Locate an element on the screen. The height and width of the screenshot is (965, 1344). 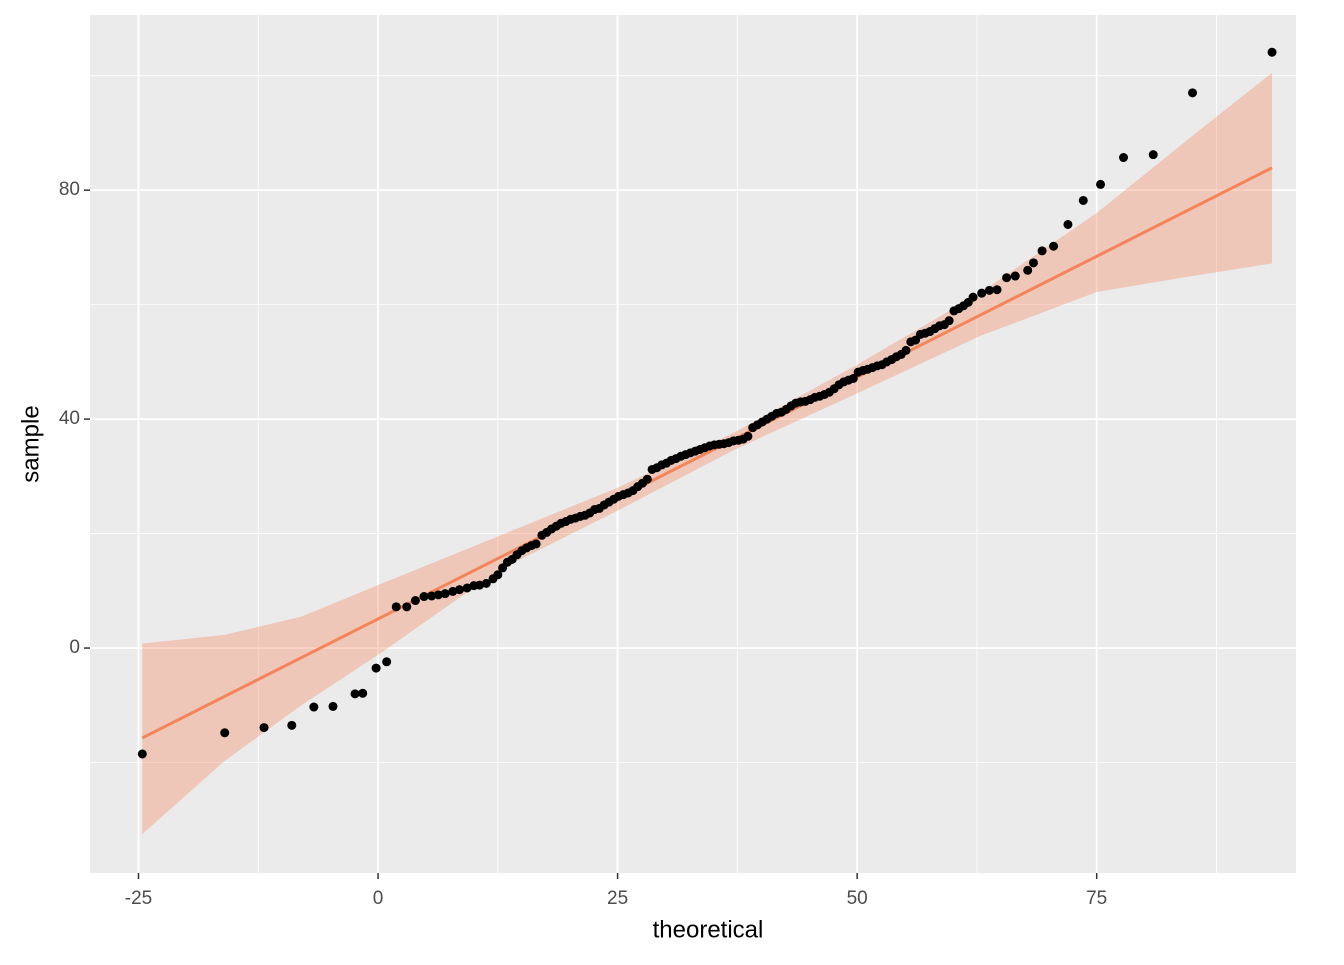
y-tick-label: 80 is located at coordinates (69, 189).